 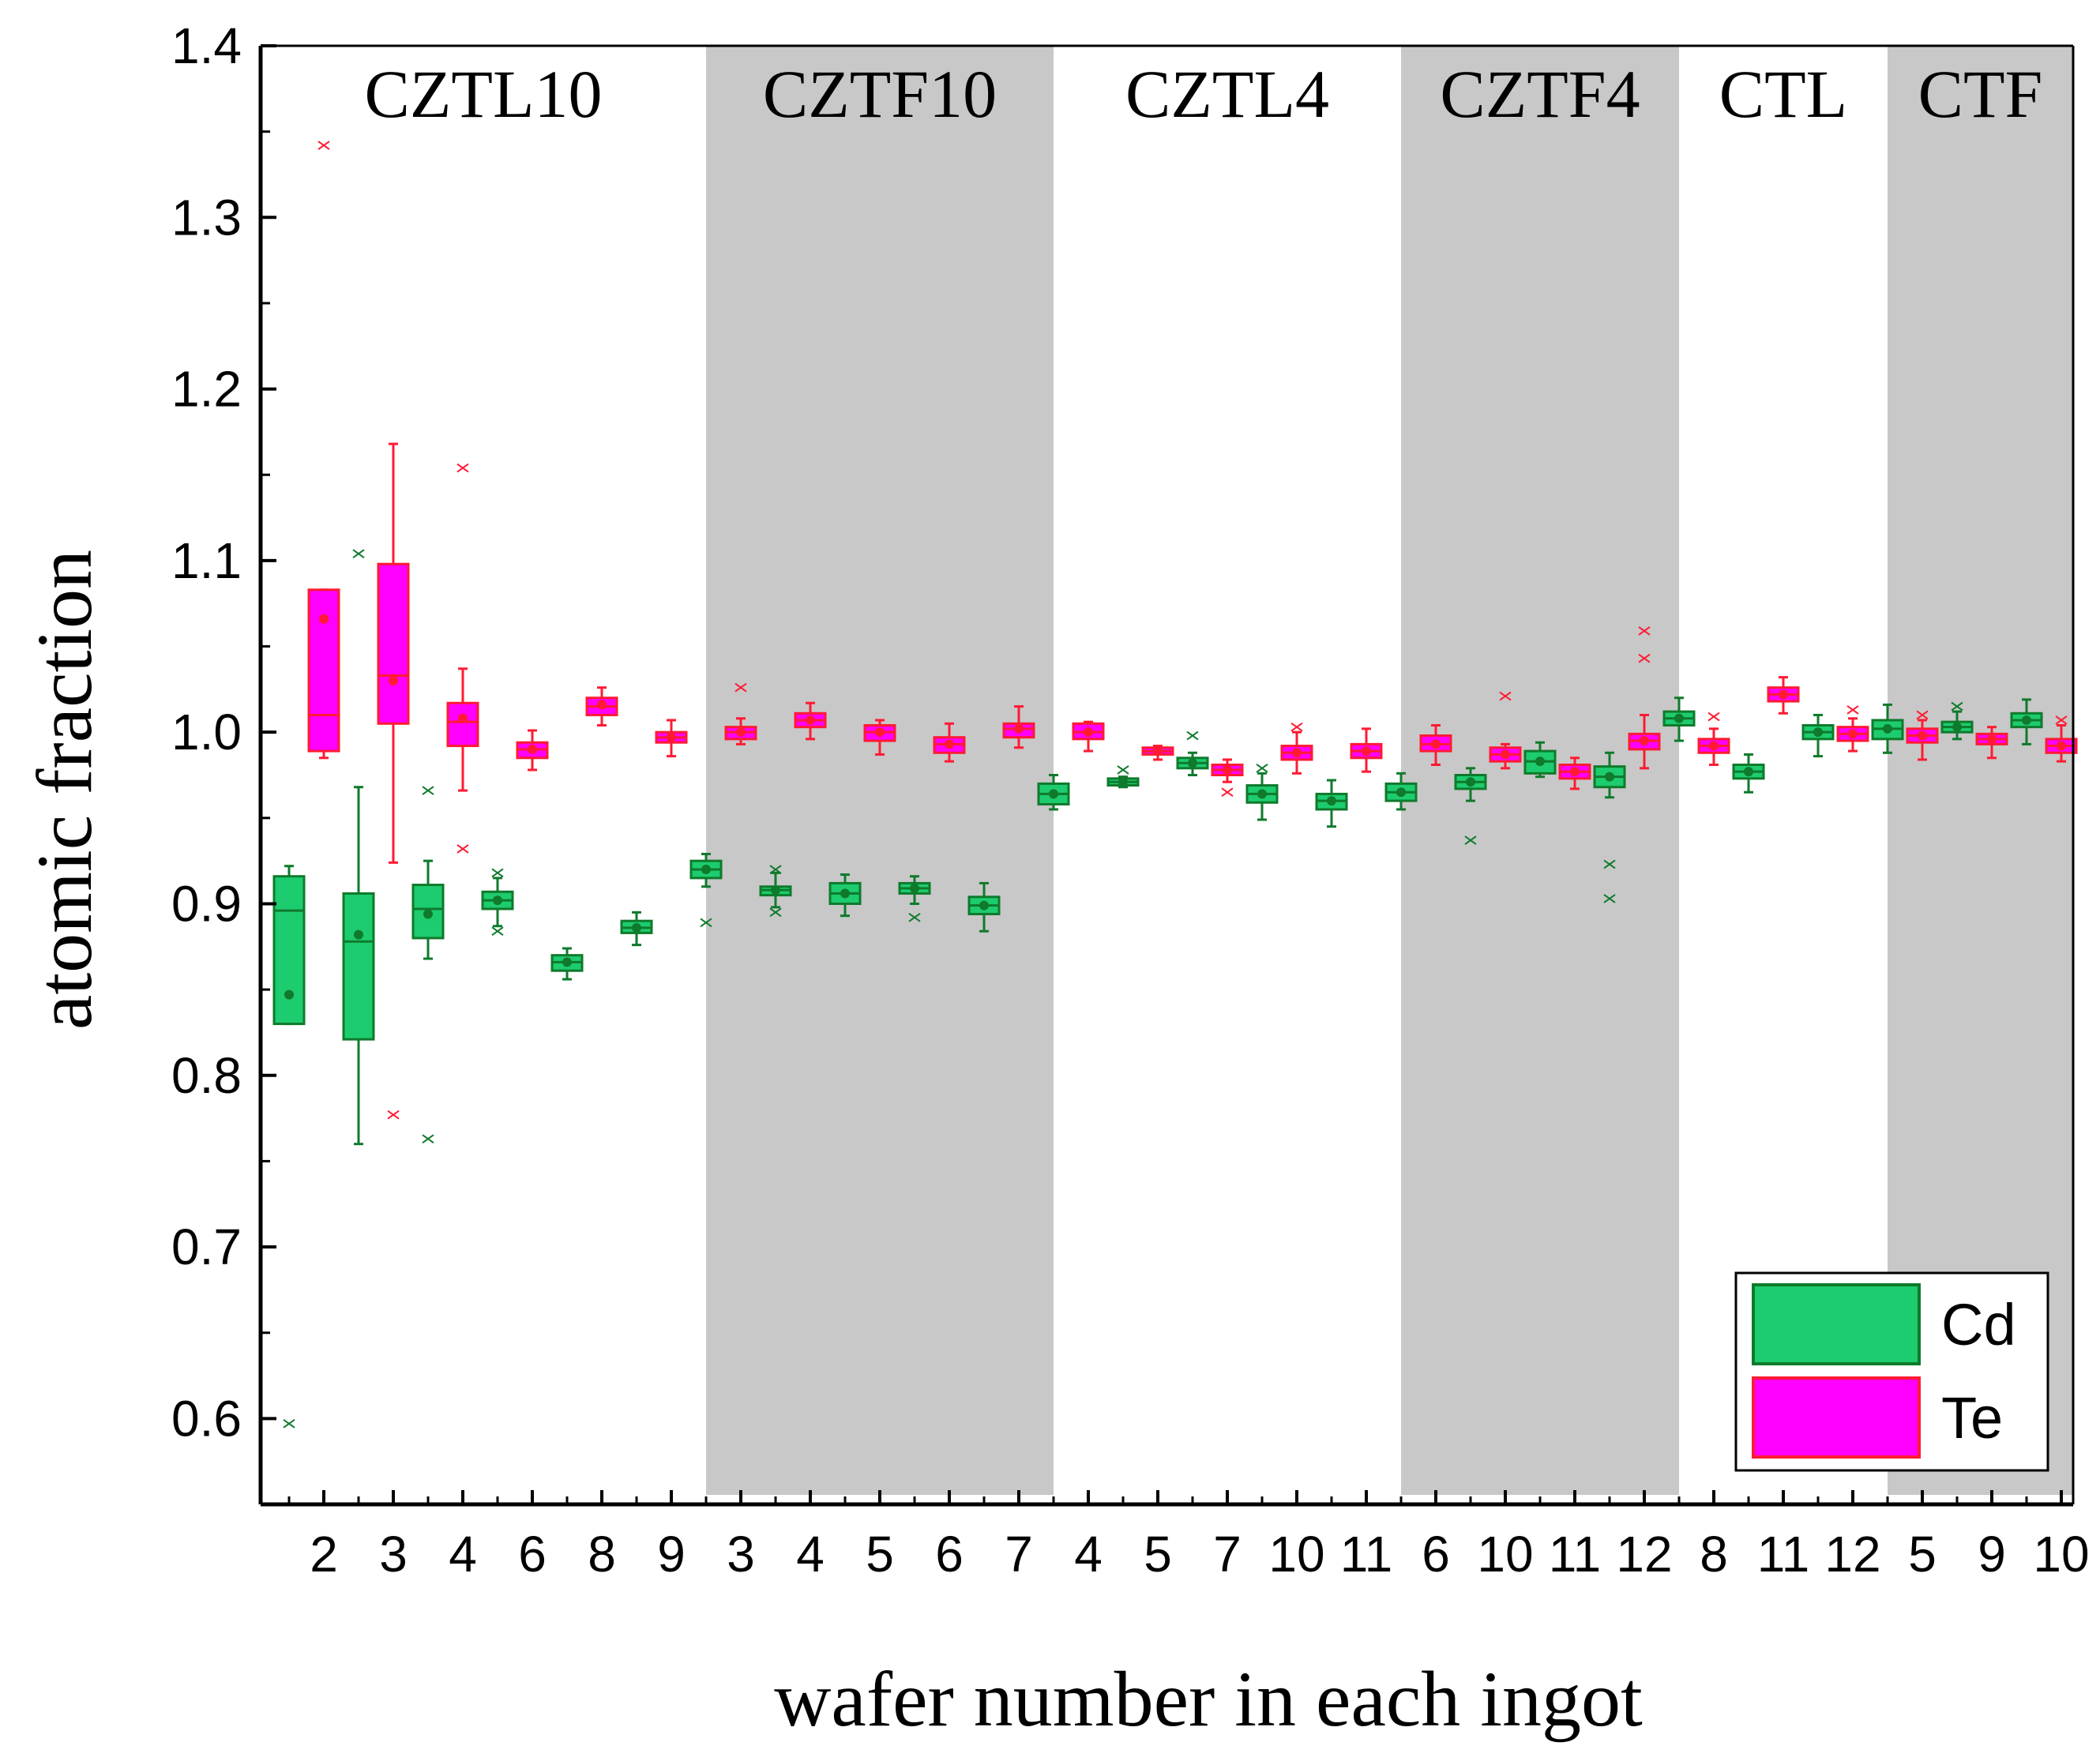 What do you see at coordinates (206, 732) in the screenshot?
I see `y-tick-label: 1.0` at bounding box center [206, 732].